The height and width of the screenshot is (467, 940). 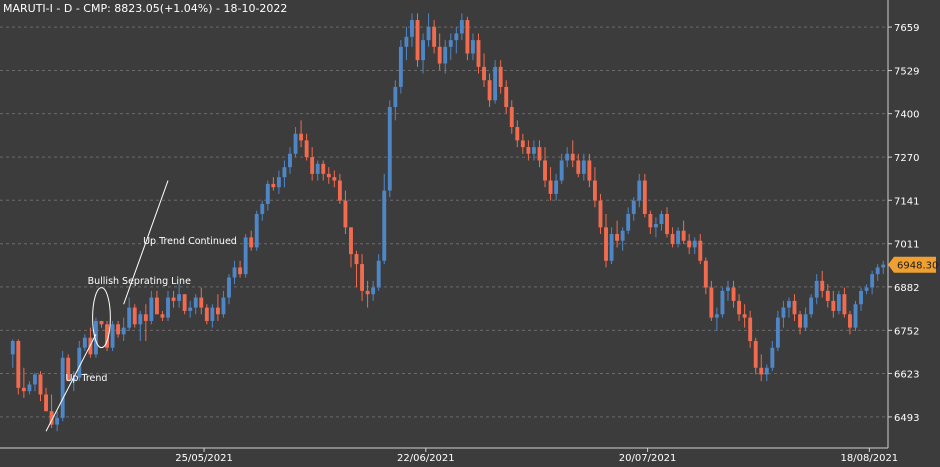 I want to click on x-tick-label: 25/05/2021, so click(x=204, y=458).